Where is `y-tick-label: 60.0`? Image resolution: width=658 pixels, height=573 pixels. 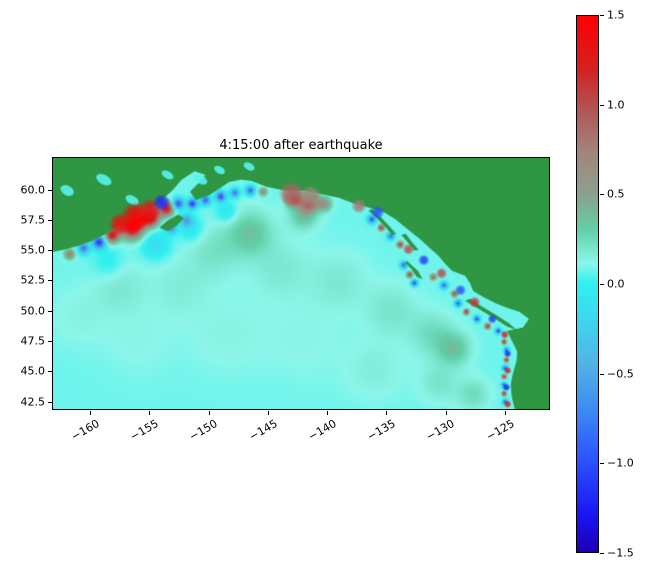
y-tick-label: 60.0 is located at coordinates (33, 190).